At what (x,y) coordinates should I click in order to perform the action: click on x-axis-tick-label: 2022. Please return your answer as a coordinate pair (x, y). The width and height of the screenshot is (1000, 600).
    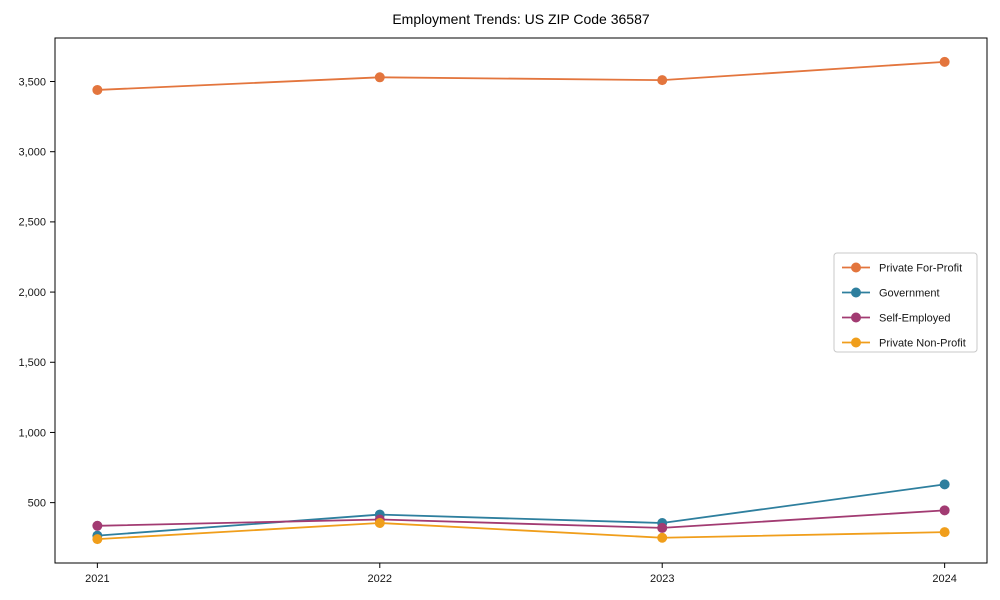
    Looking at the image, I should click on (380, 579).